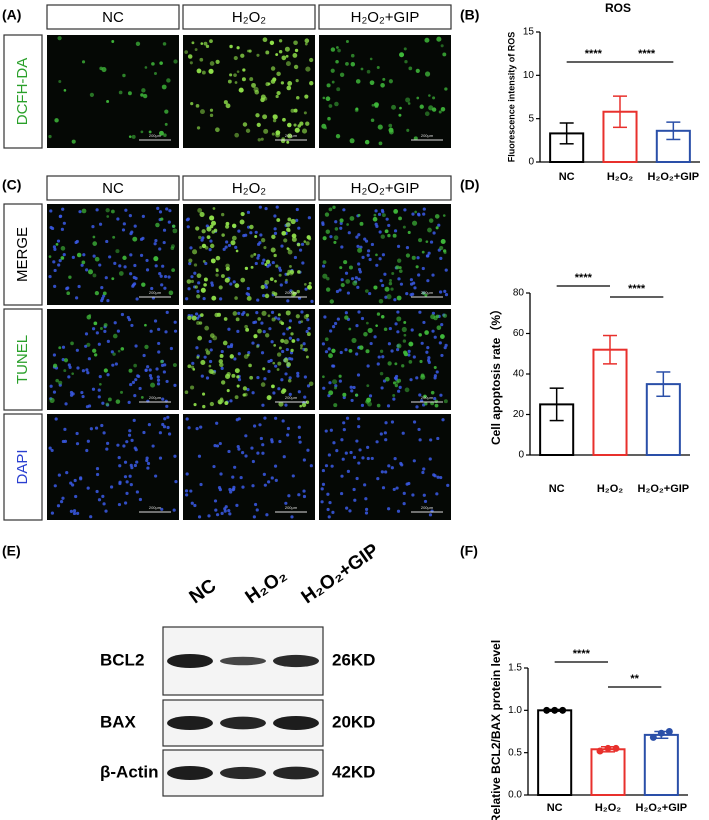  Describe the element at coordinates (190, 661) in the screenshot. I see `band` at that location.